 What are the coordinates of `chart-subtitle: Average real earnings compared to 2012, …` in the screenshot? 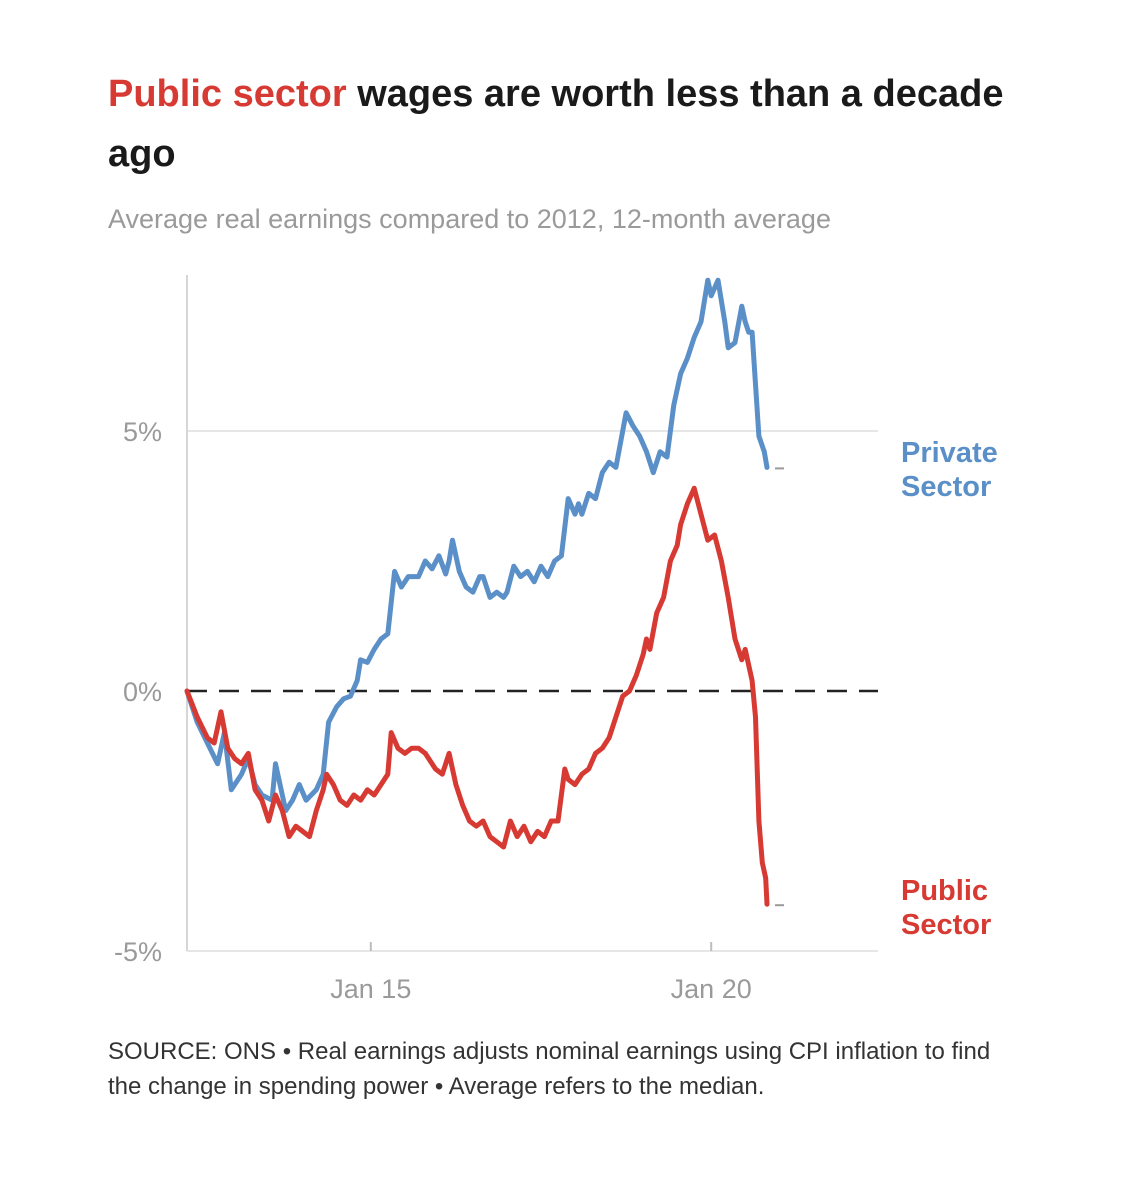 It's located at (469, 219).